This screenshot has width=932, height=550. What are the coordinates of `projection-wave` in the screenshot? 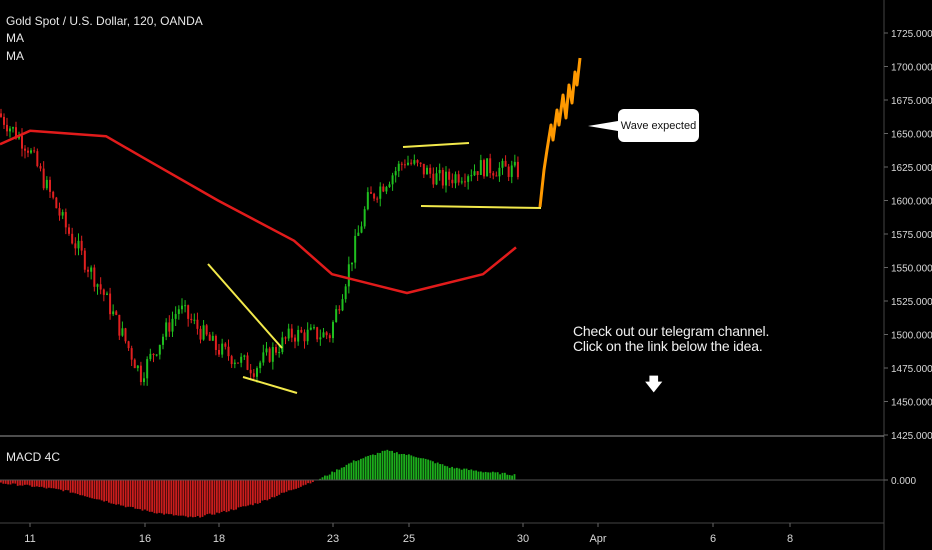 It's located at (560, 132).